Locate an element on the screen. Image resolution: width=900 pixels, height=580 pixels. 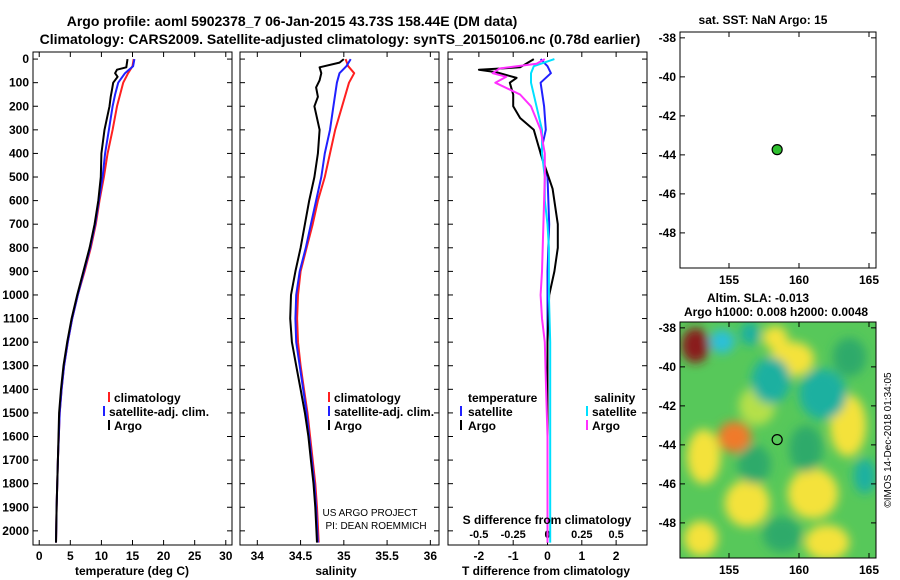
sla-map-title-line2: Argo h1000: 0.008 h2000: 0.0048 is located at coordinates (776, 312).